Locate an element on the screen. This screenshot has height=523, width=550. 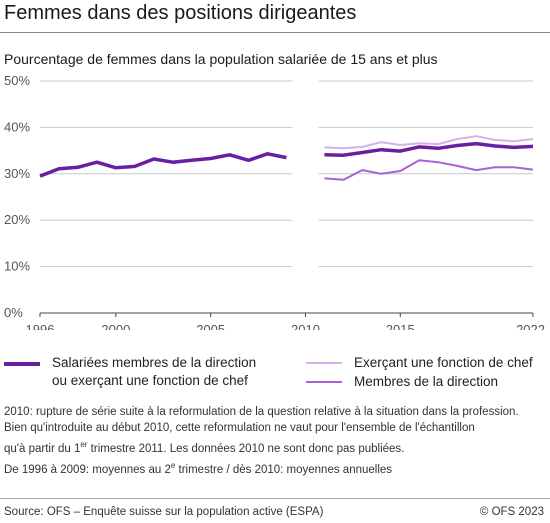
copyright-text: © OFS 2023 is located at coordinates (511, 512).